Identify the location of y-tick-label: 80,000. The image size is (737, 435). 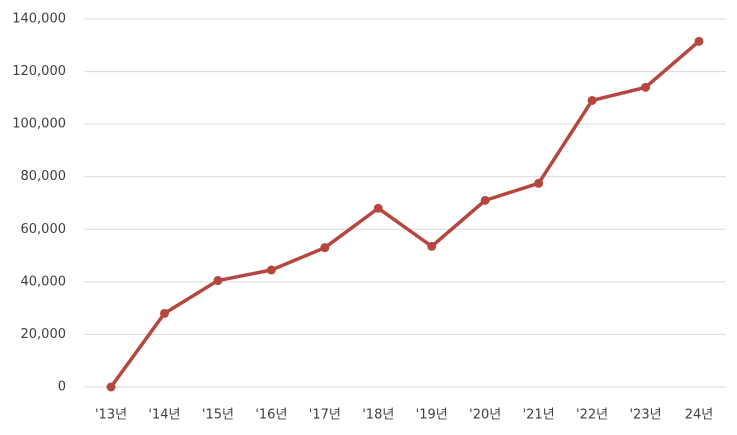
(44, 176).